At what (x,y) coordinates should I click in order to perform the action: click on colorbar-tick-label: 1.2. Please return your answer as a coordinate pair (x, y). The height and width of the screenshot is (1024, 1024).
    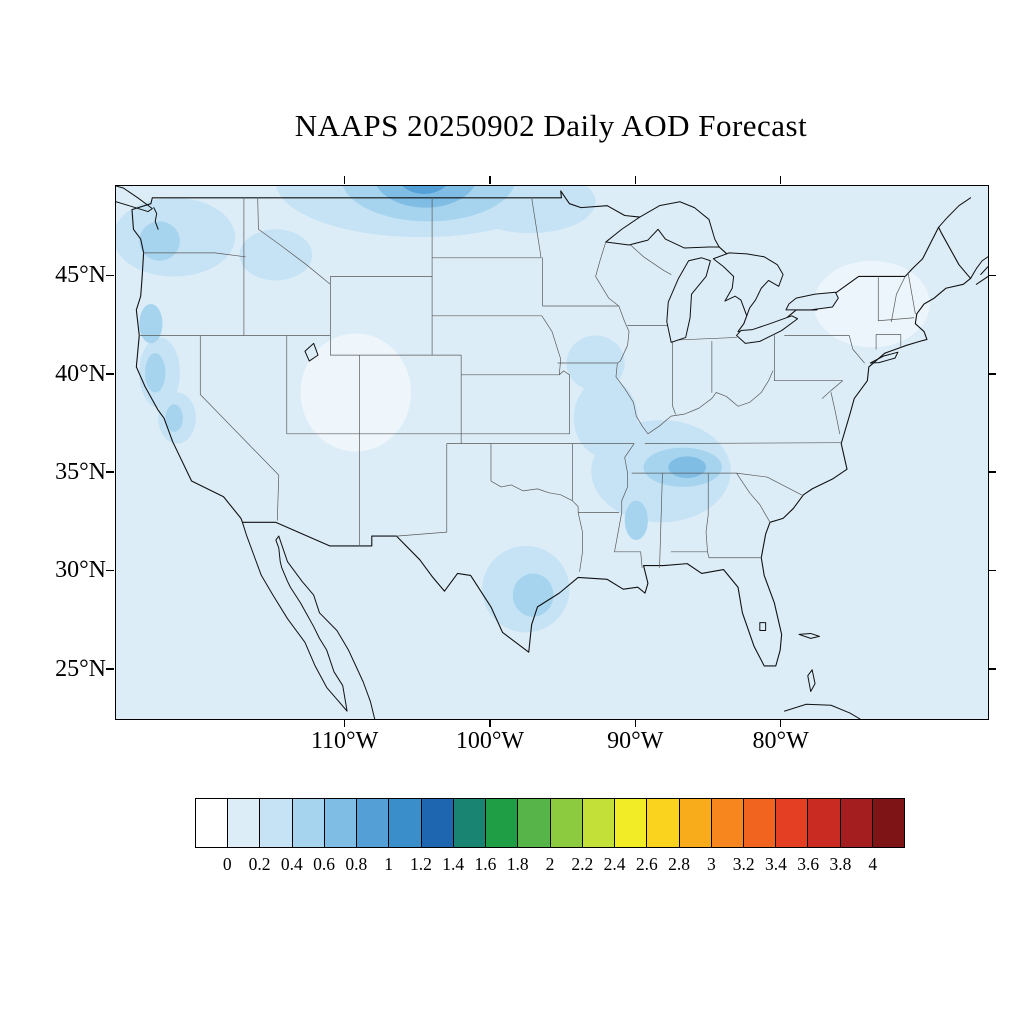
    Looking at the image, I should click on (420, 864).